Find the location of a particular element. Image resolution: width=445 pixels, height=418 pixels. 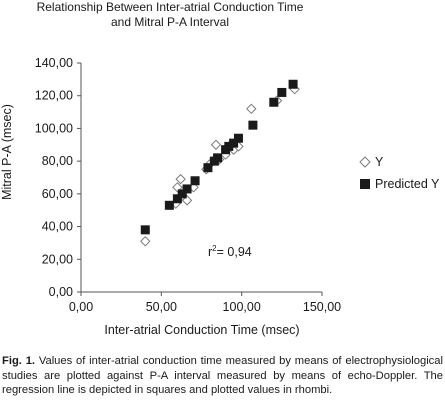

y-tick-label: 0,00 is located at coordinates (61, 292).